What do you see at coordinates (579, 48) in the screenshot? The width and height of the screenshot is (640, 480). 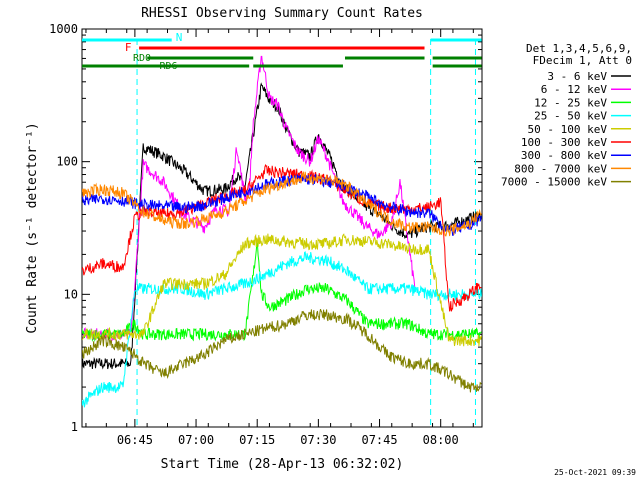 I see `legend-header: Det 1,3,4,5,6,9,` at bounding box center [579, 48].